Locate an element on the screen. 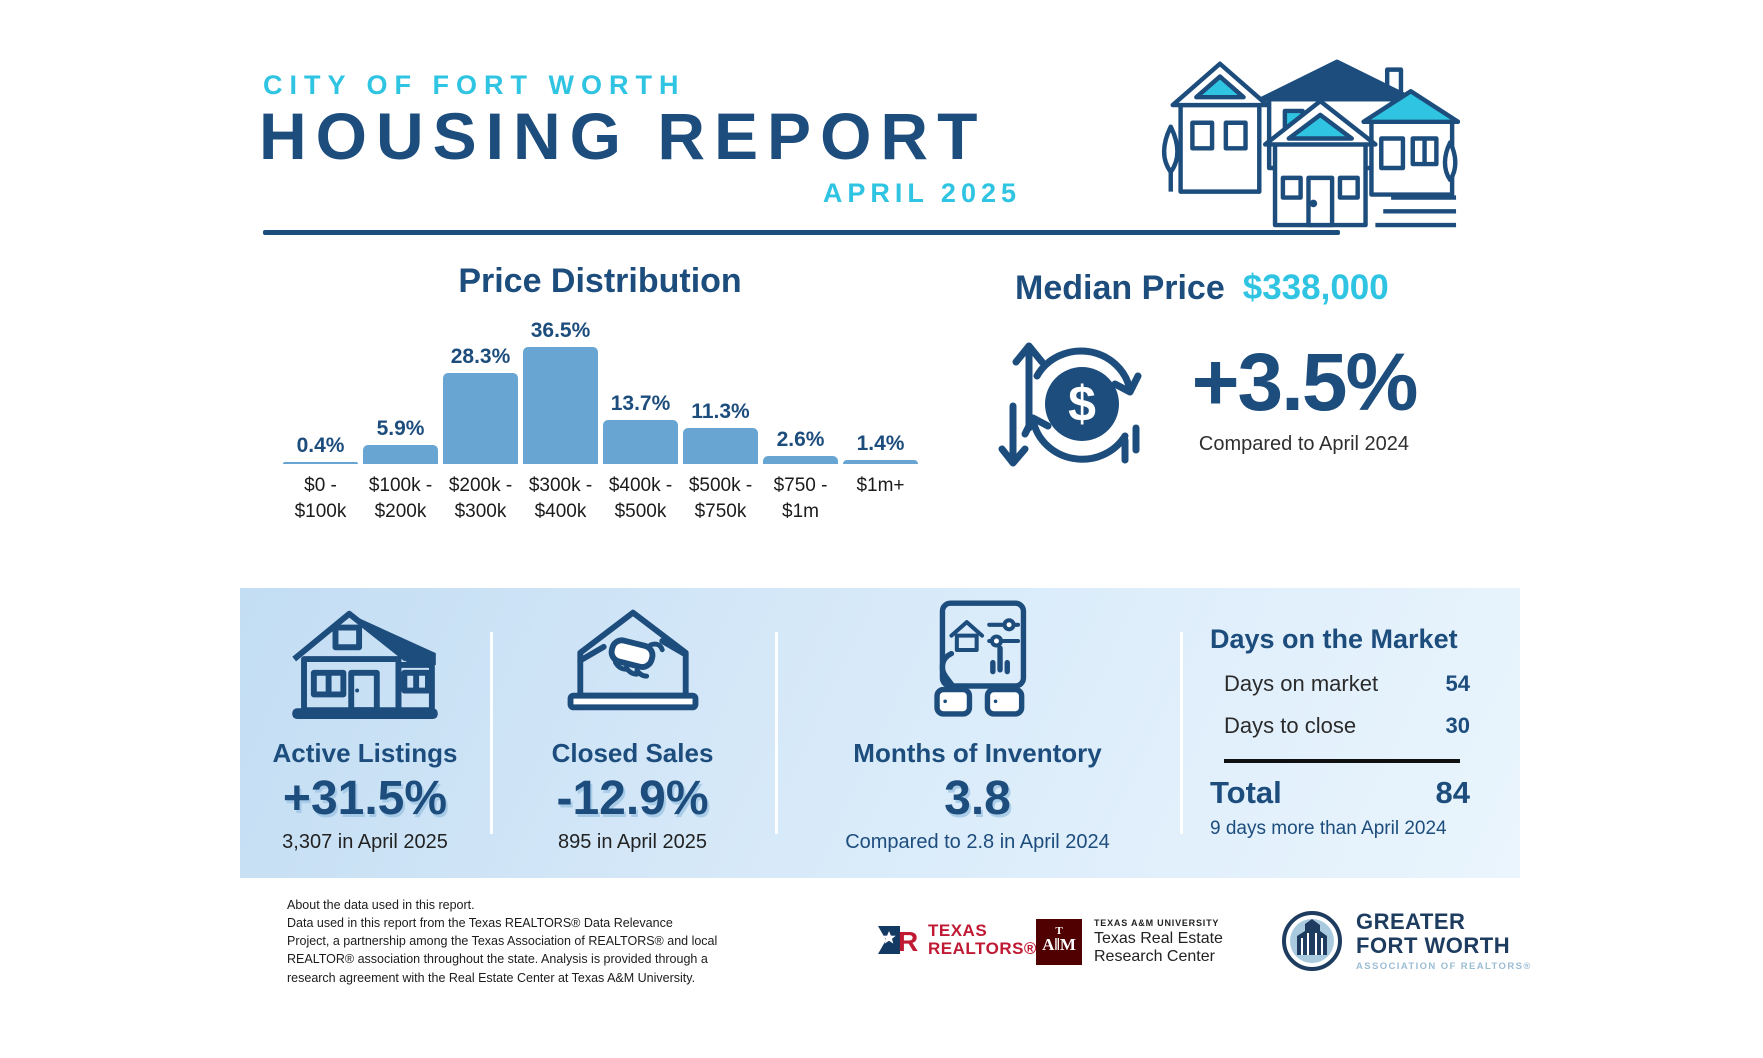 This screenshot has width=1763, height=1058. bar-value-label: 13.7% is located at coordinates (640, 404).